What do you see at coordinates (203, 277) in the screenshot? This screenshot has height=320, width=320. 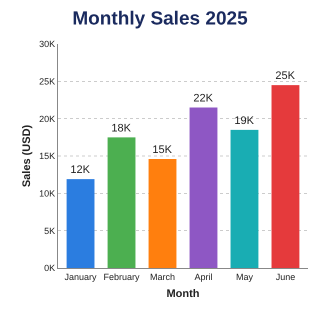 I see `x-tick-label: April` at bounding box center [203, 277].